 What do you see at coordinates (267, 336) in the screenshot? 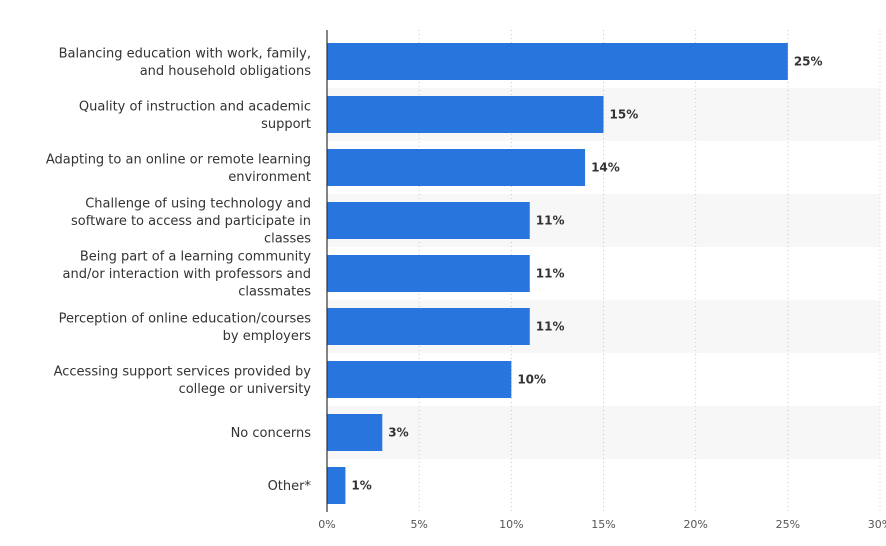
I see `category-label-line: by employers` at bounding box center [267, 336].